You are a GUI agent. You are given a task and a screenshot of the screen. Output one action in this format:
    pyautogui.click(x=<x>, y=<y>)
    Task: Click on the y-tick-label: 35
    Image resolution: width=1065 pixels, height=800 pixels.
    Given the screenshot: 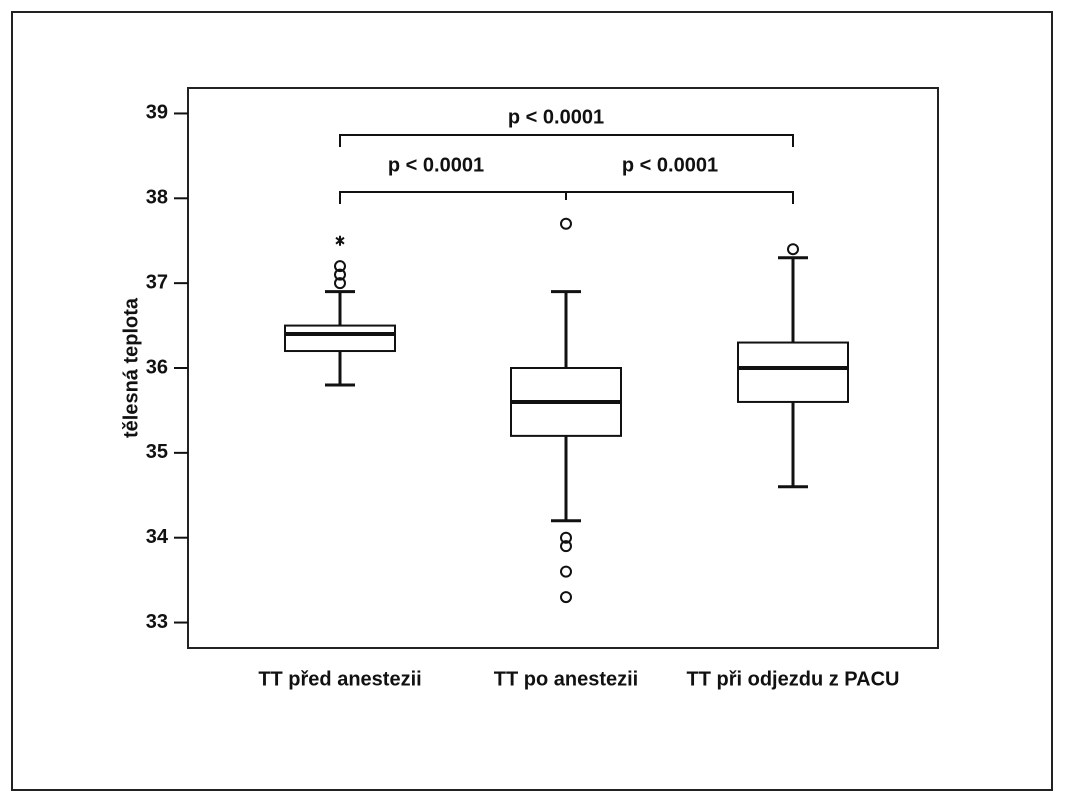 What is the action you would take?
    pyautogui.click(x=157, y=452)
    